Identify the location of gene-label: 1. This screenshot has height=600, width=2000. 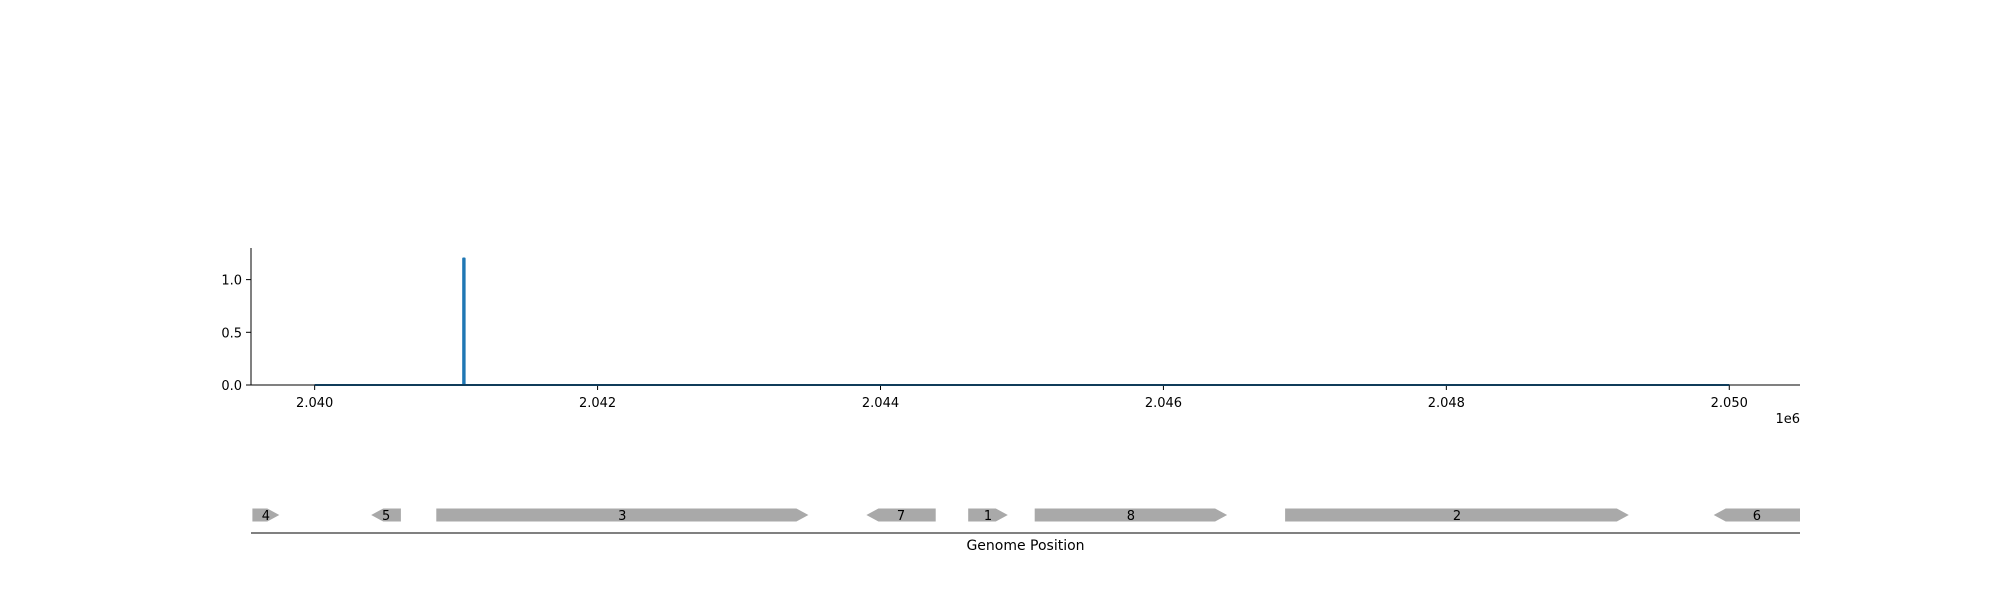
(988, 516).